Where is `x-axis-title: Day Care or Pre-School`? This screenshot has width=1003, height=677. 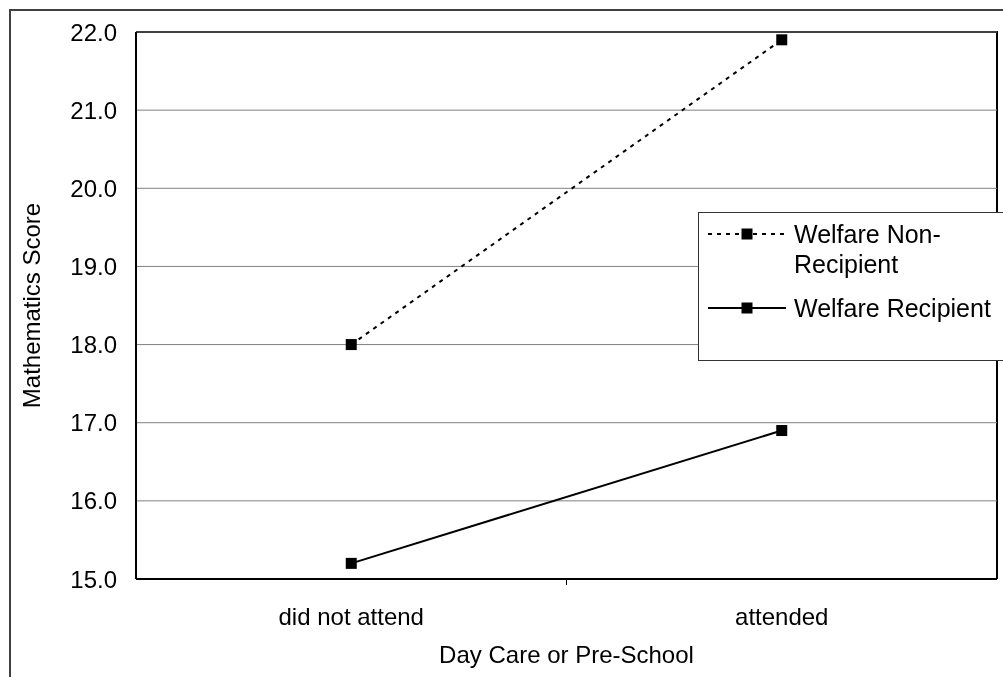 x-axis-title: Day Care or Pre-School is located at coordinates (566, 654).